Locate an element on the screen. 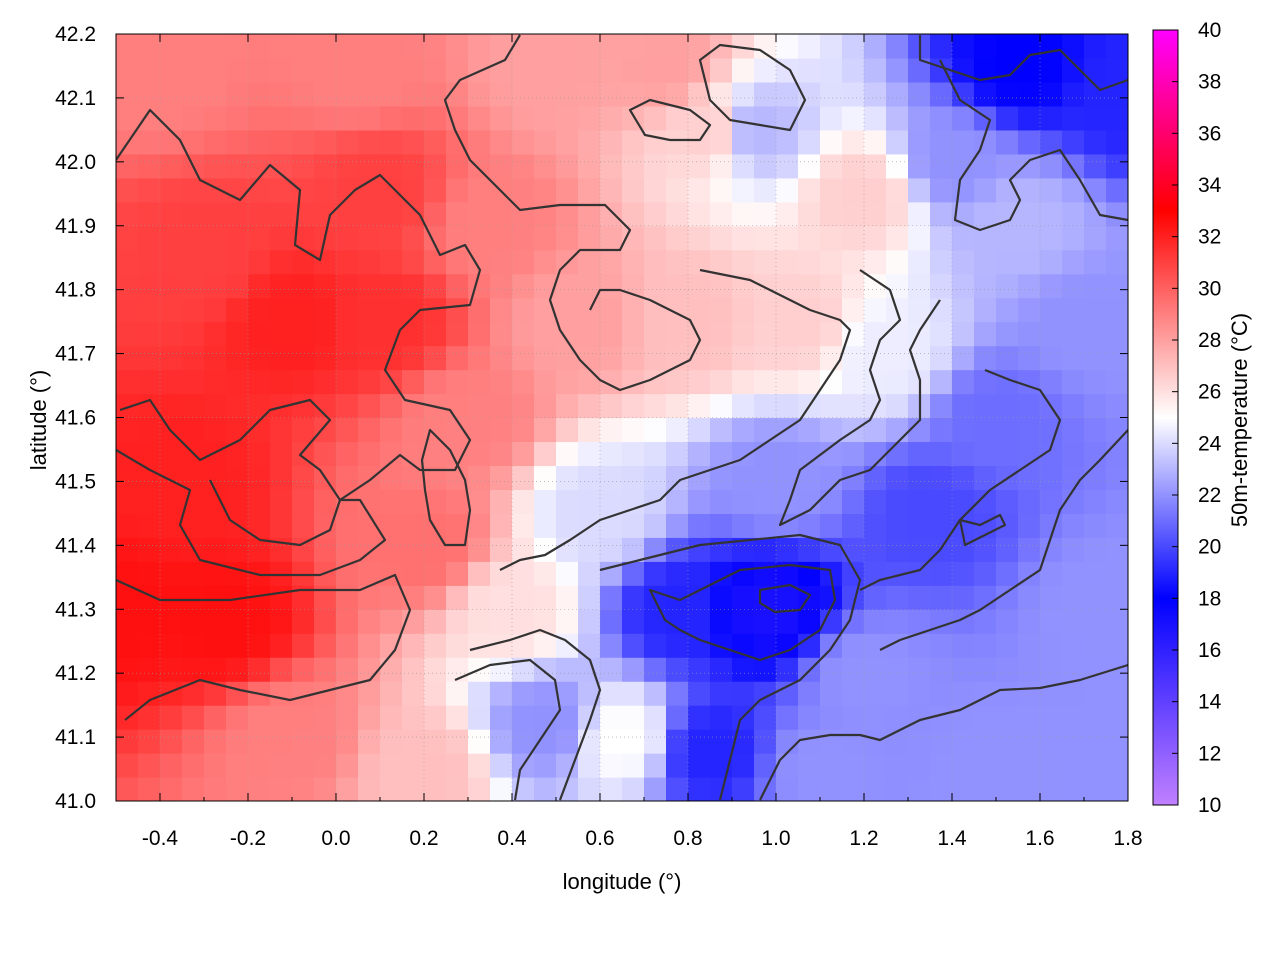  x-tick-label: 1.8 is located at coordinates (1127, 838).